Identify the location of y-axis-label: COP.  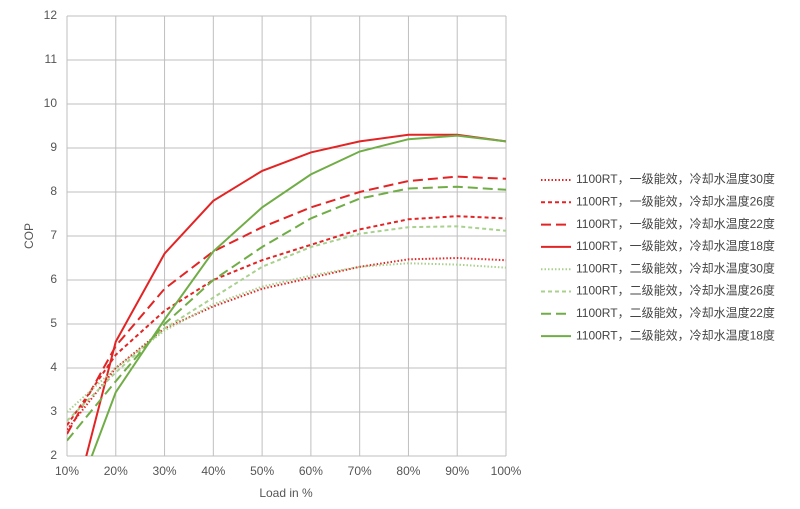
(29, 236).